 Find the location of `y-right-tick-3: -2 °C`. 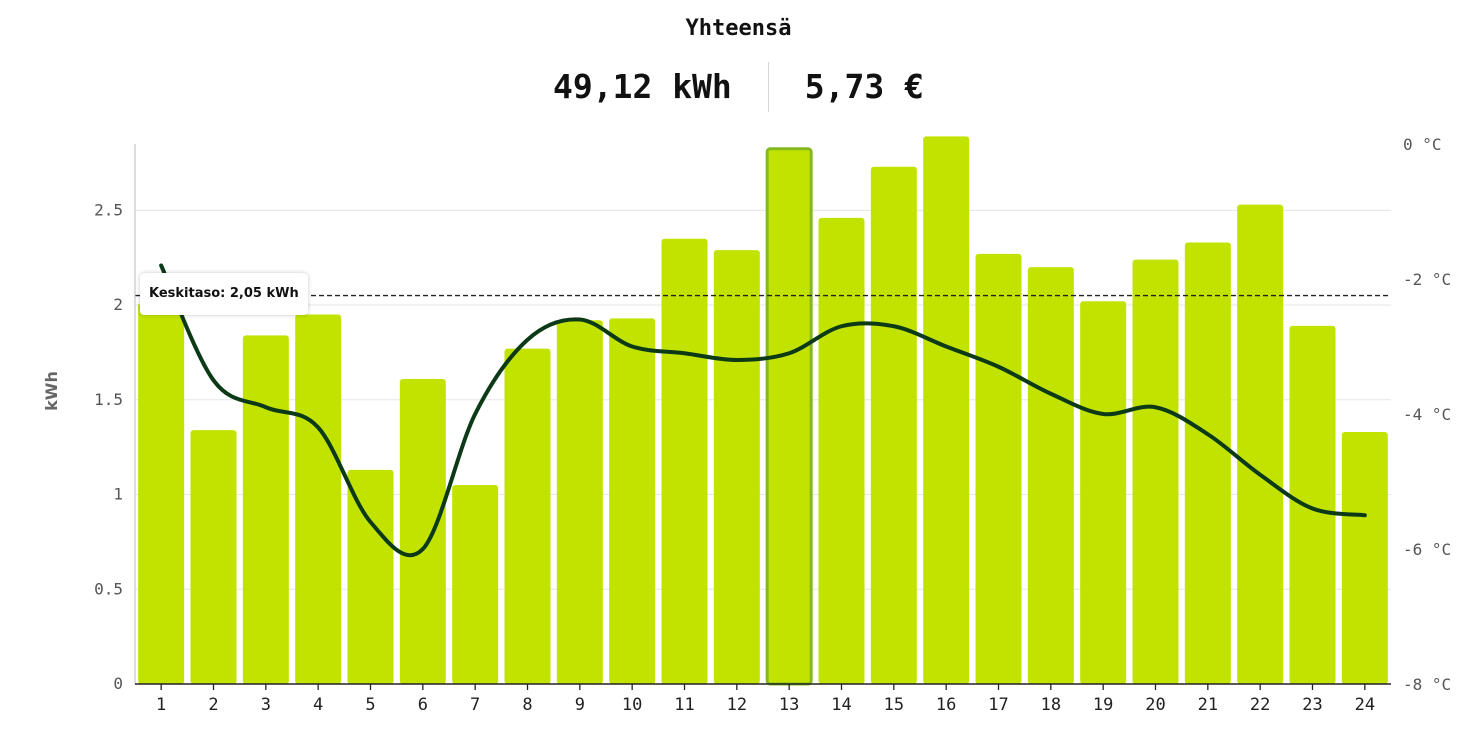

y-right-tick-3: -2 °C is located at coordinates (1427, 279).